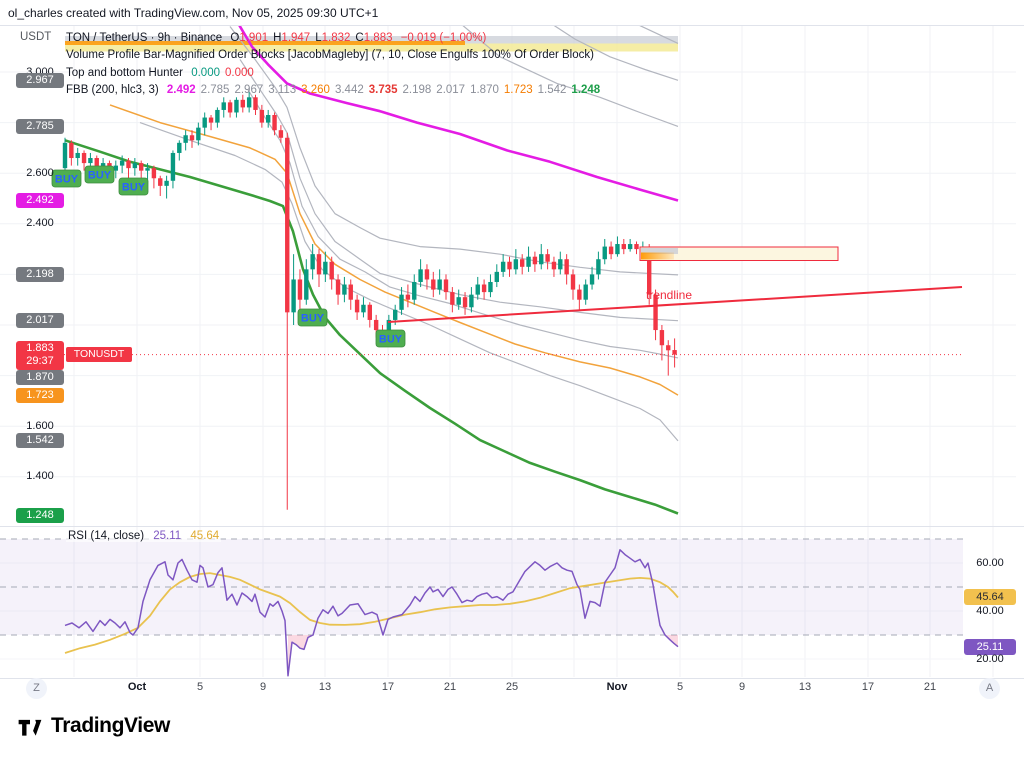 The width and height of the screenshot is (1024, 760). I want to click on price-label-2.785: 2.785, so click(40, 126).